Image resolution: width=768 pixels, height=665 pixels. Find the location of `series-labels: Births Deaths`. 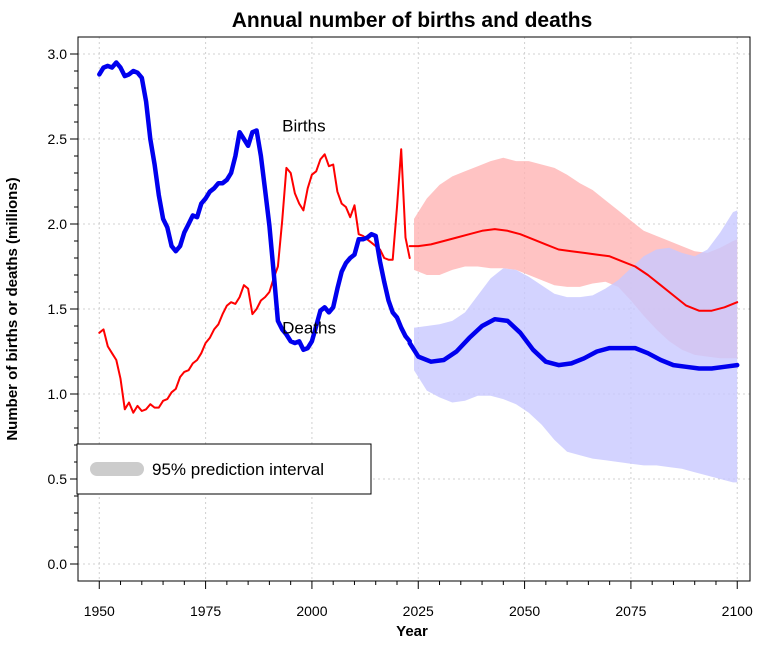

series-labels: Births Deaths is located at coordinates (309, 226).